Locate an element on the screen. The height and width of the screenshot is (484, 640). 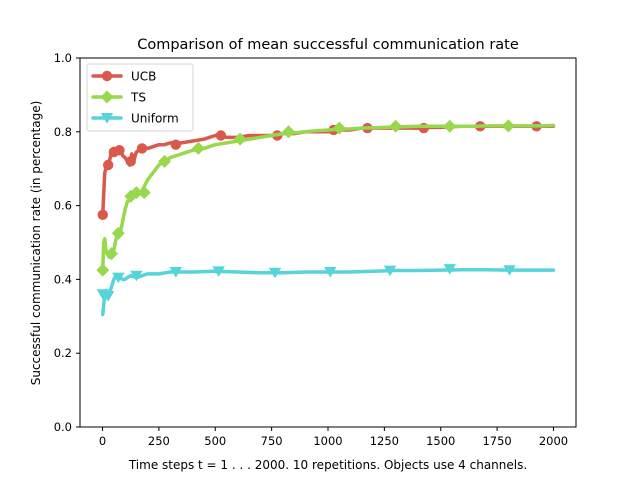
legend-box is located at coordinates (140, 97).